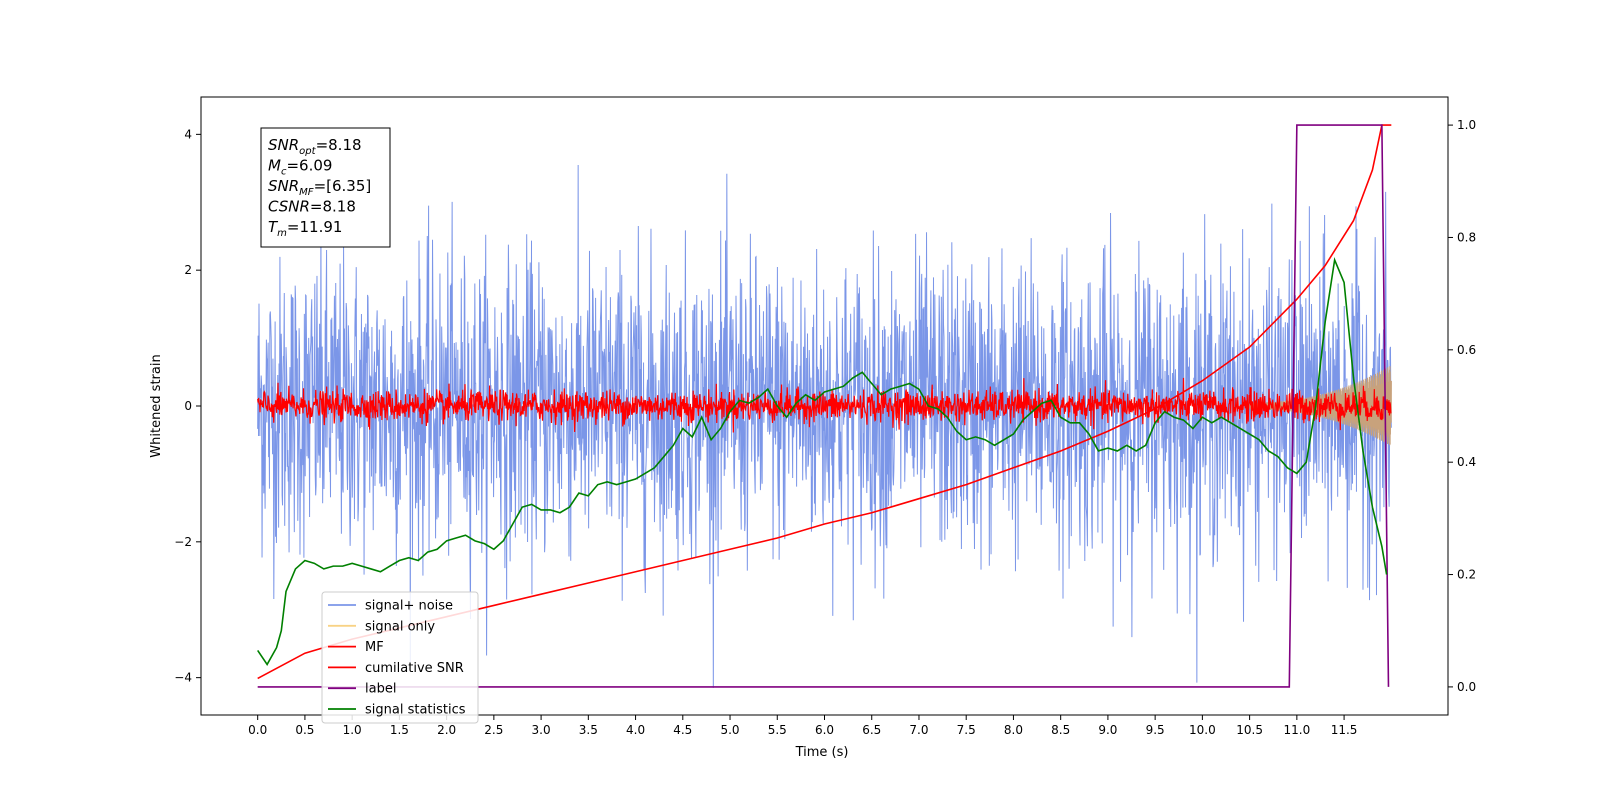  I want to click on x-tick-label: 8.5, so click(1060, 730).